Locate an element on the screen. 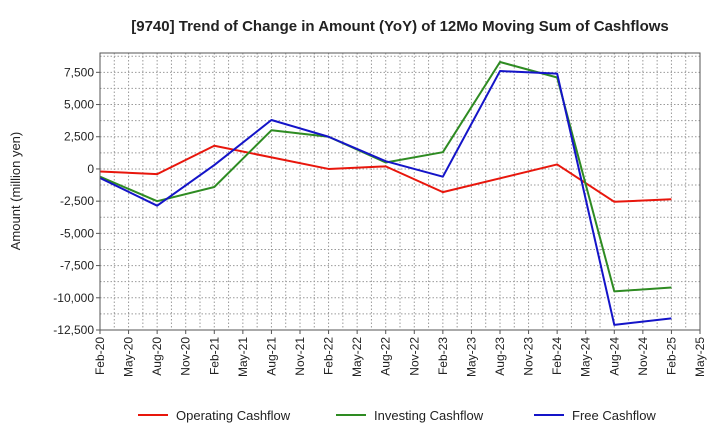 The width and height of the screenshot is (720, 440). y-tick-label: 2,500 is located at coordinates (79, 137).